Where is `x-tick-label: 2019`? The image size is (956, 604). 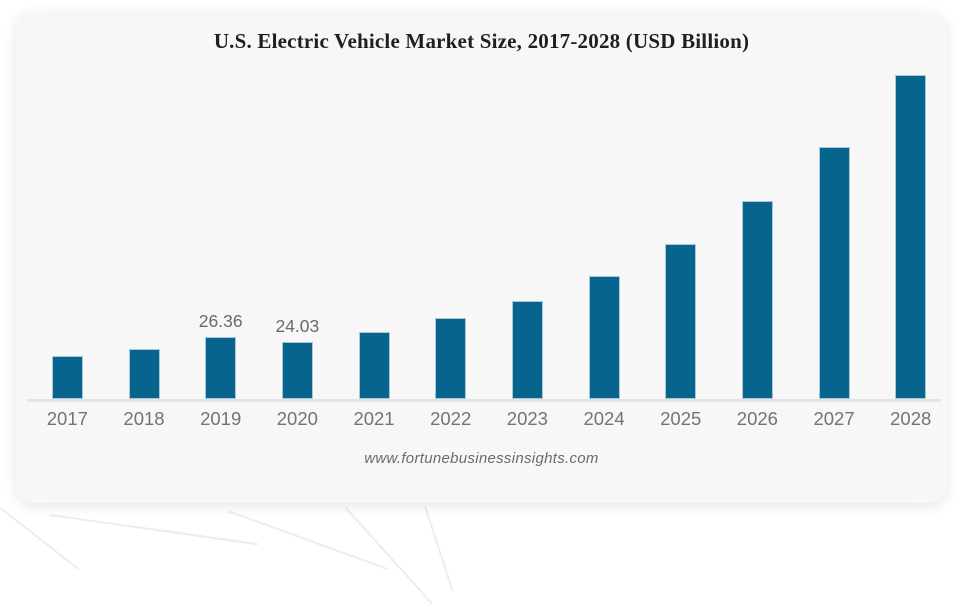 x-tick-label: 2019 is located at coordinates (221, 418).